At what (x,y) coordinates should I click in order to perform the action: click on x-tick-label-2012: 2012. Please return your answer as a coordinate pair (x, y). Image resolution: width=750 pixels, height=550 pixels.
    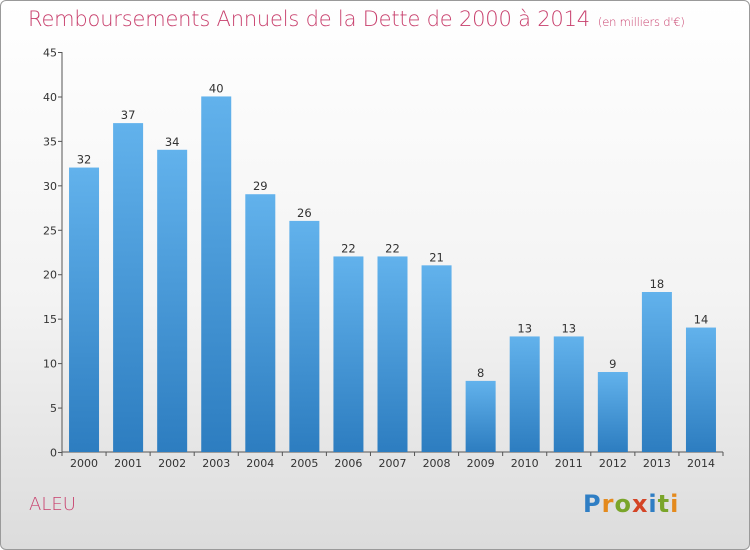
    Looking at the image, I should click on (613, 463).